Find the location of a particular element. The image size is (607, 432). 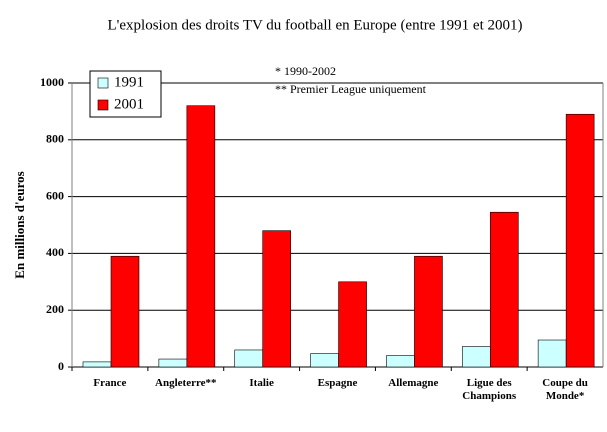

legend-label: 1991 is located at coordinates (129, 82).